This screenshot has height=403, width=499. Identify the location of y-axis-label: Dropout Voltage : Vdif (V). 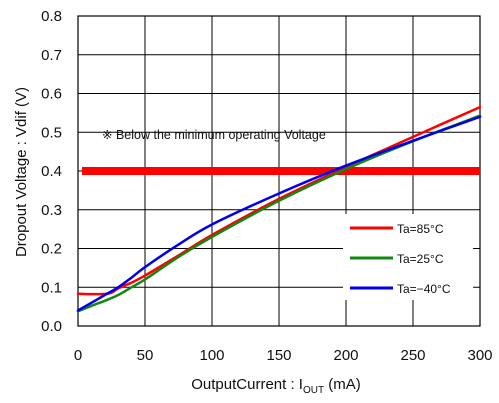
(21, 172).